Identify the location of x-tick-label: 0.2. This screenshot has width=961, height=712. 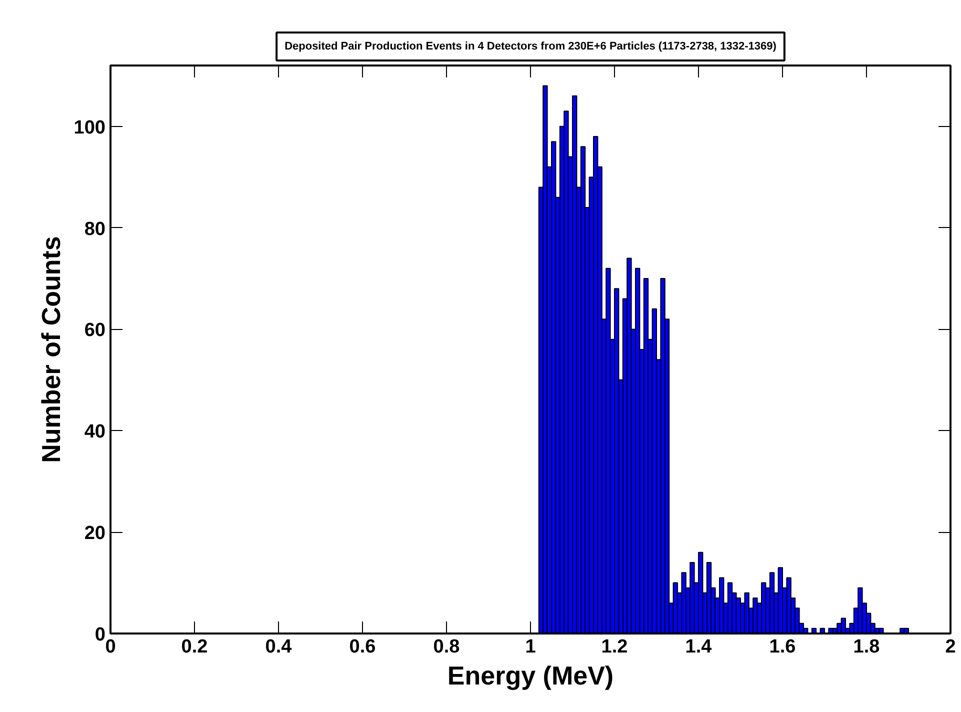
(194, 647).